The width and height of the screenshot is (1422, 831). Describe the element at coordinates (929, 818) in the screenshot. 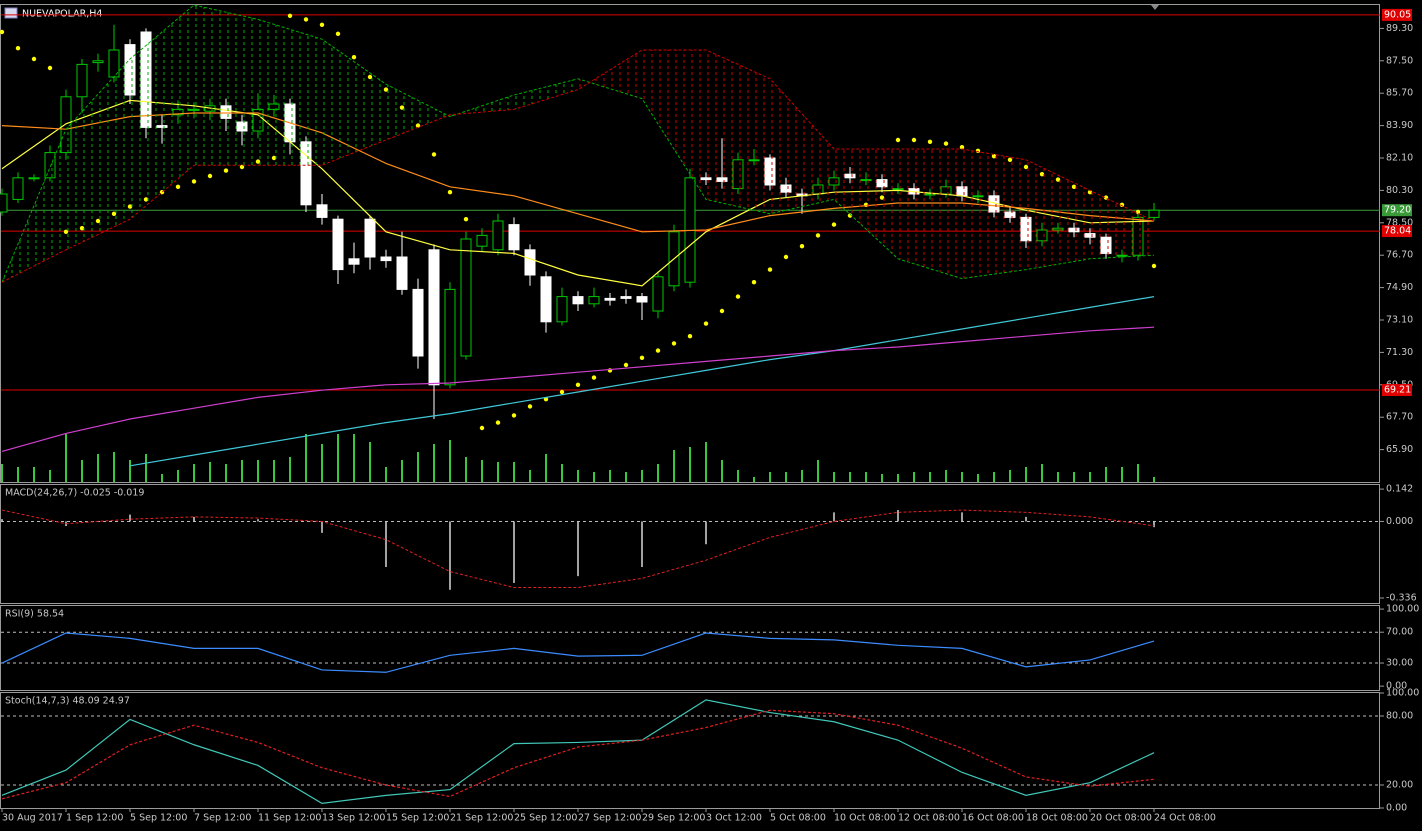

I see `x-tick-label: 12 Oct 08:00` at that location.